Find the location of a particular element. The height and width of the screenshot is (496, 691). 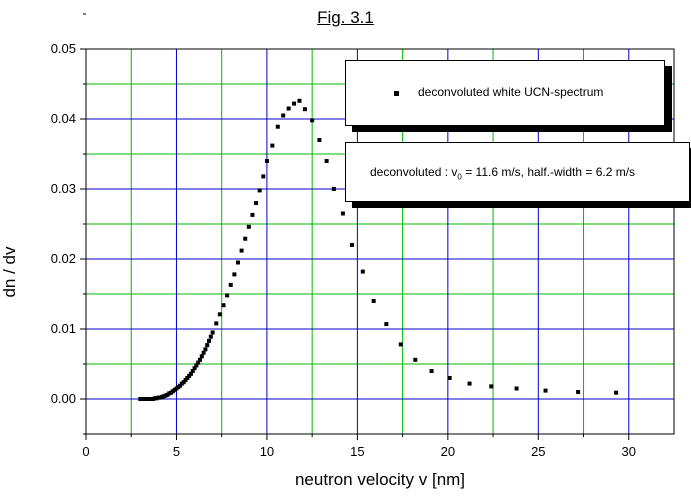

figure-title: Fig. 3.1 is located at coordinates (345, 17).